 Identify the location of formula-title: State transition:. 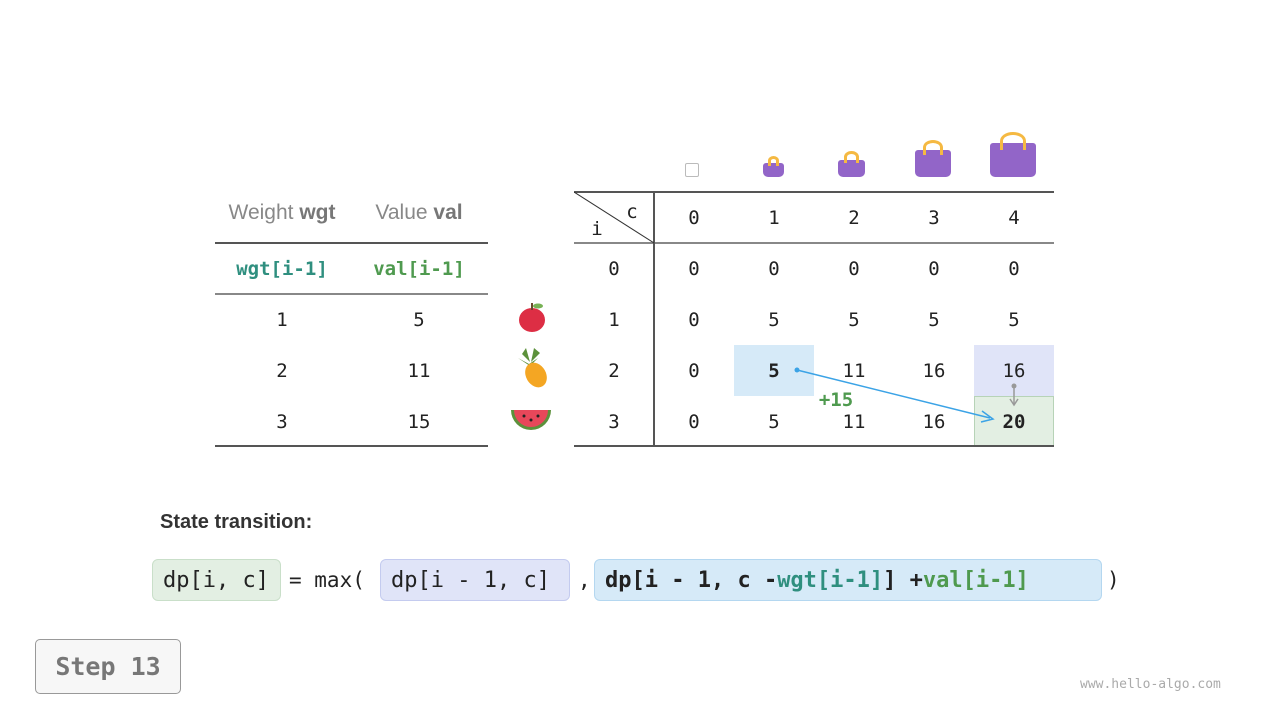
(236, 522).